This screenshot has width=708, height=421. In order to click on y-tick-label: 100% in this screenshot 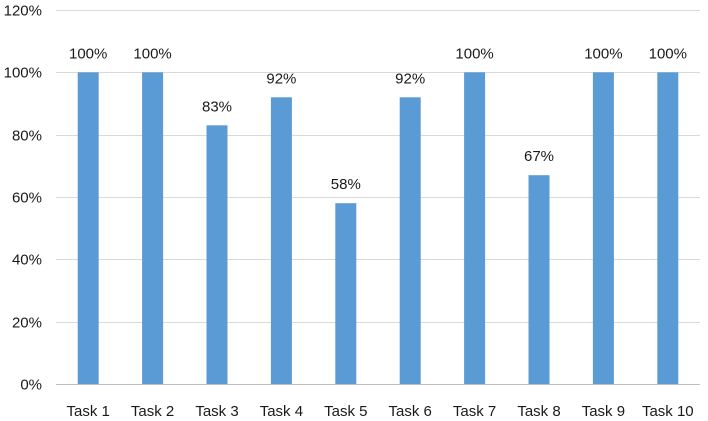, I will do `click(23, 73)`.